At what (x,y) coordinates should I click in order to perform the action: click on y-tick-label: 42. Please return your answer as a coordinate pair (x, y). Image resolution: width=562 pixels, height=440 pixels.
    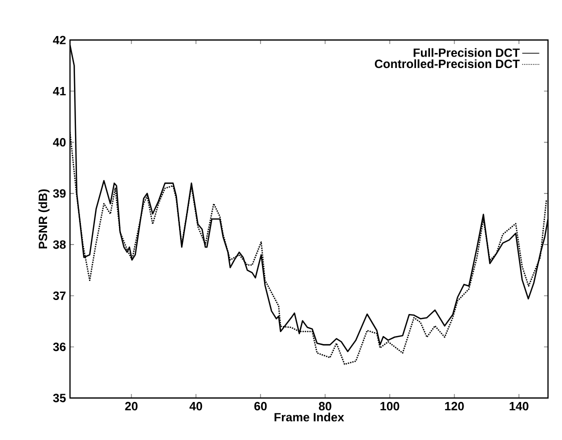
    Looking at the image, I should click on (59, 40).